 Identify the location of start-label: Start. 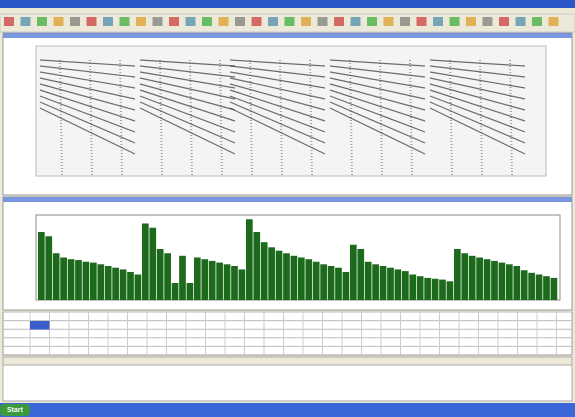
(15, 410).